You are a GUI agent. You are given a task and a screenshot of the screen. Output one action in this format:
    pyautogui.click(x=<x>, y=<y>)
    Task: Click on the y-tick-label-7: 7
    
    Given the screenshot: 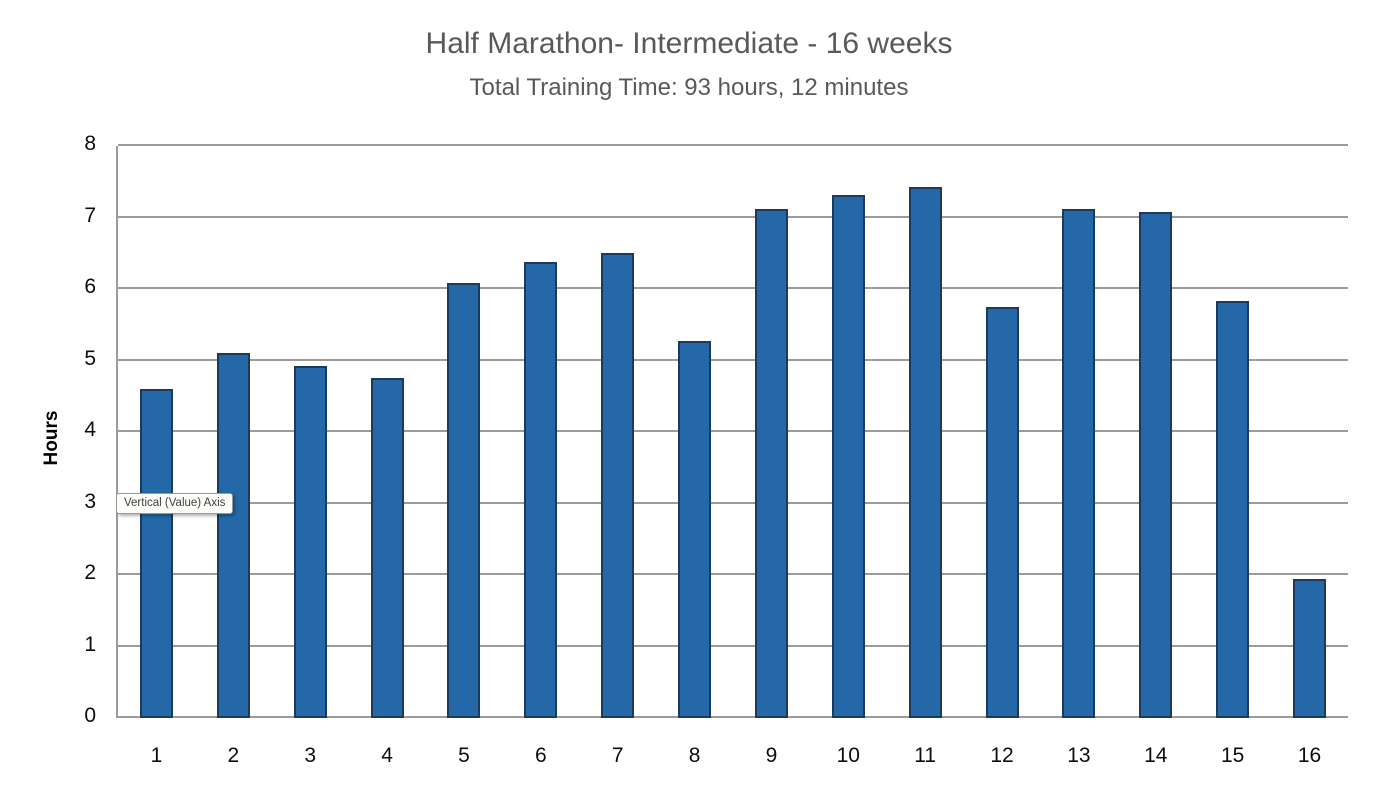 What is the action you would take?
    pyautogui.click(x=90, y=215)
    